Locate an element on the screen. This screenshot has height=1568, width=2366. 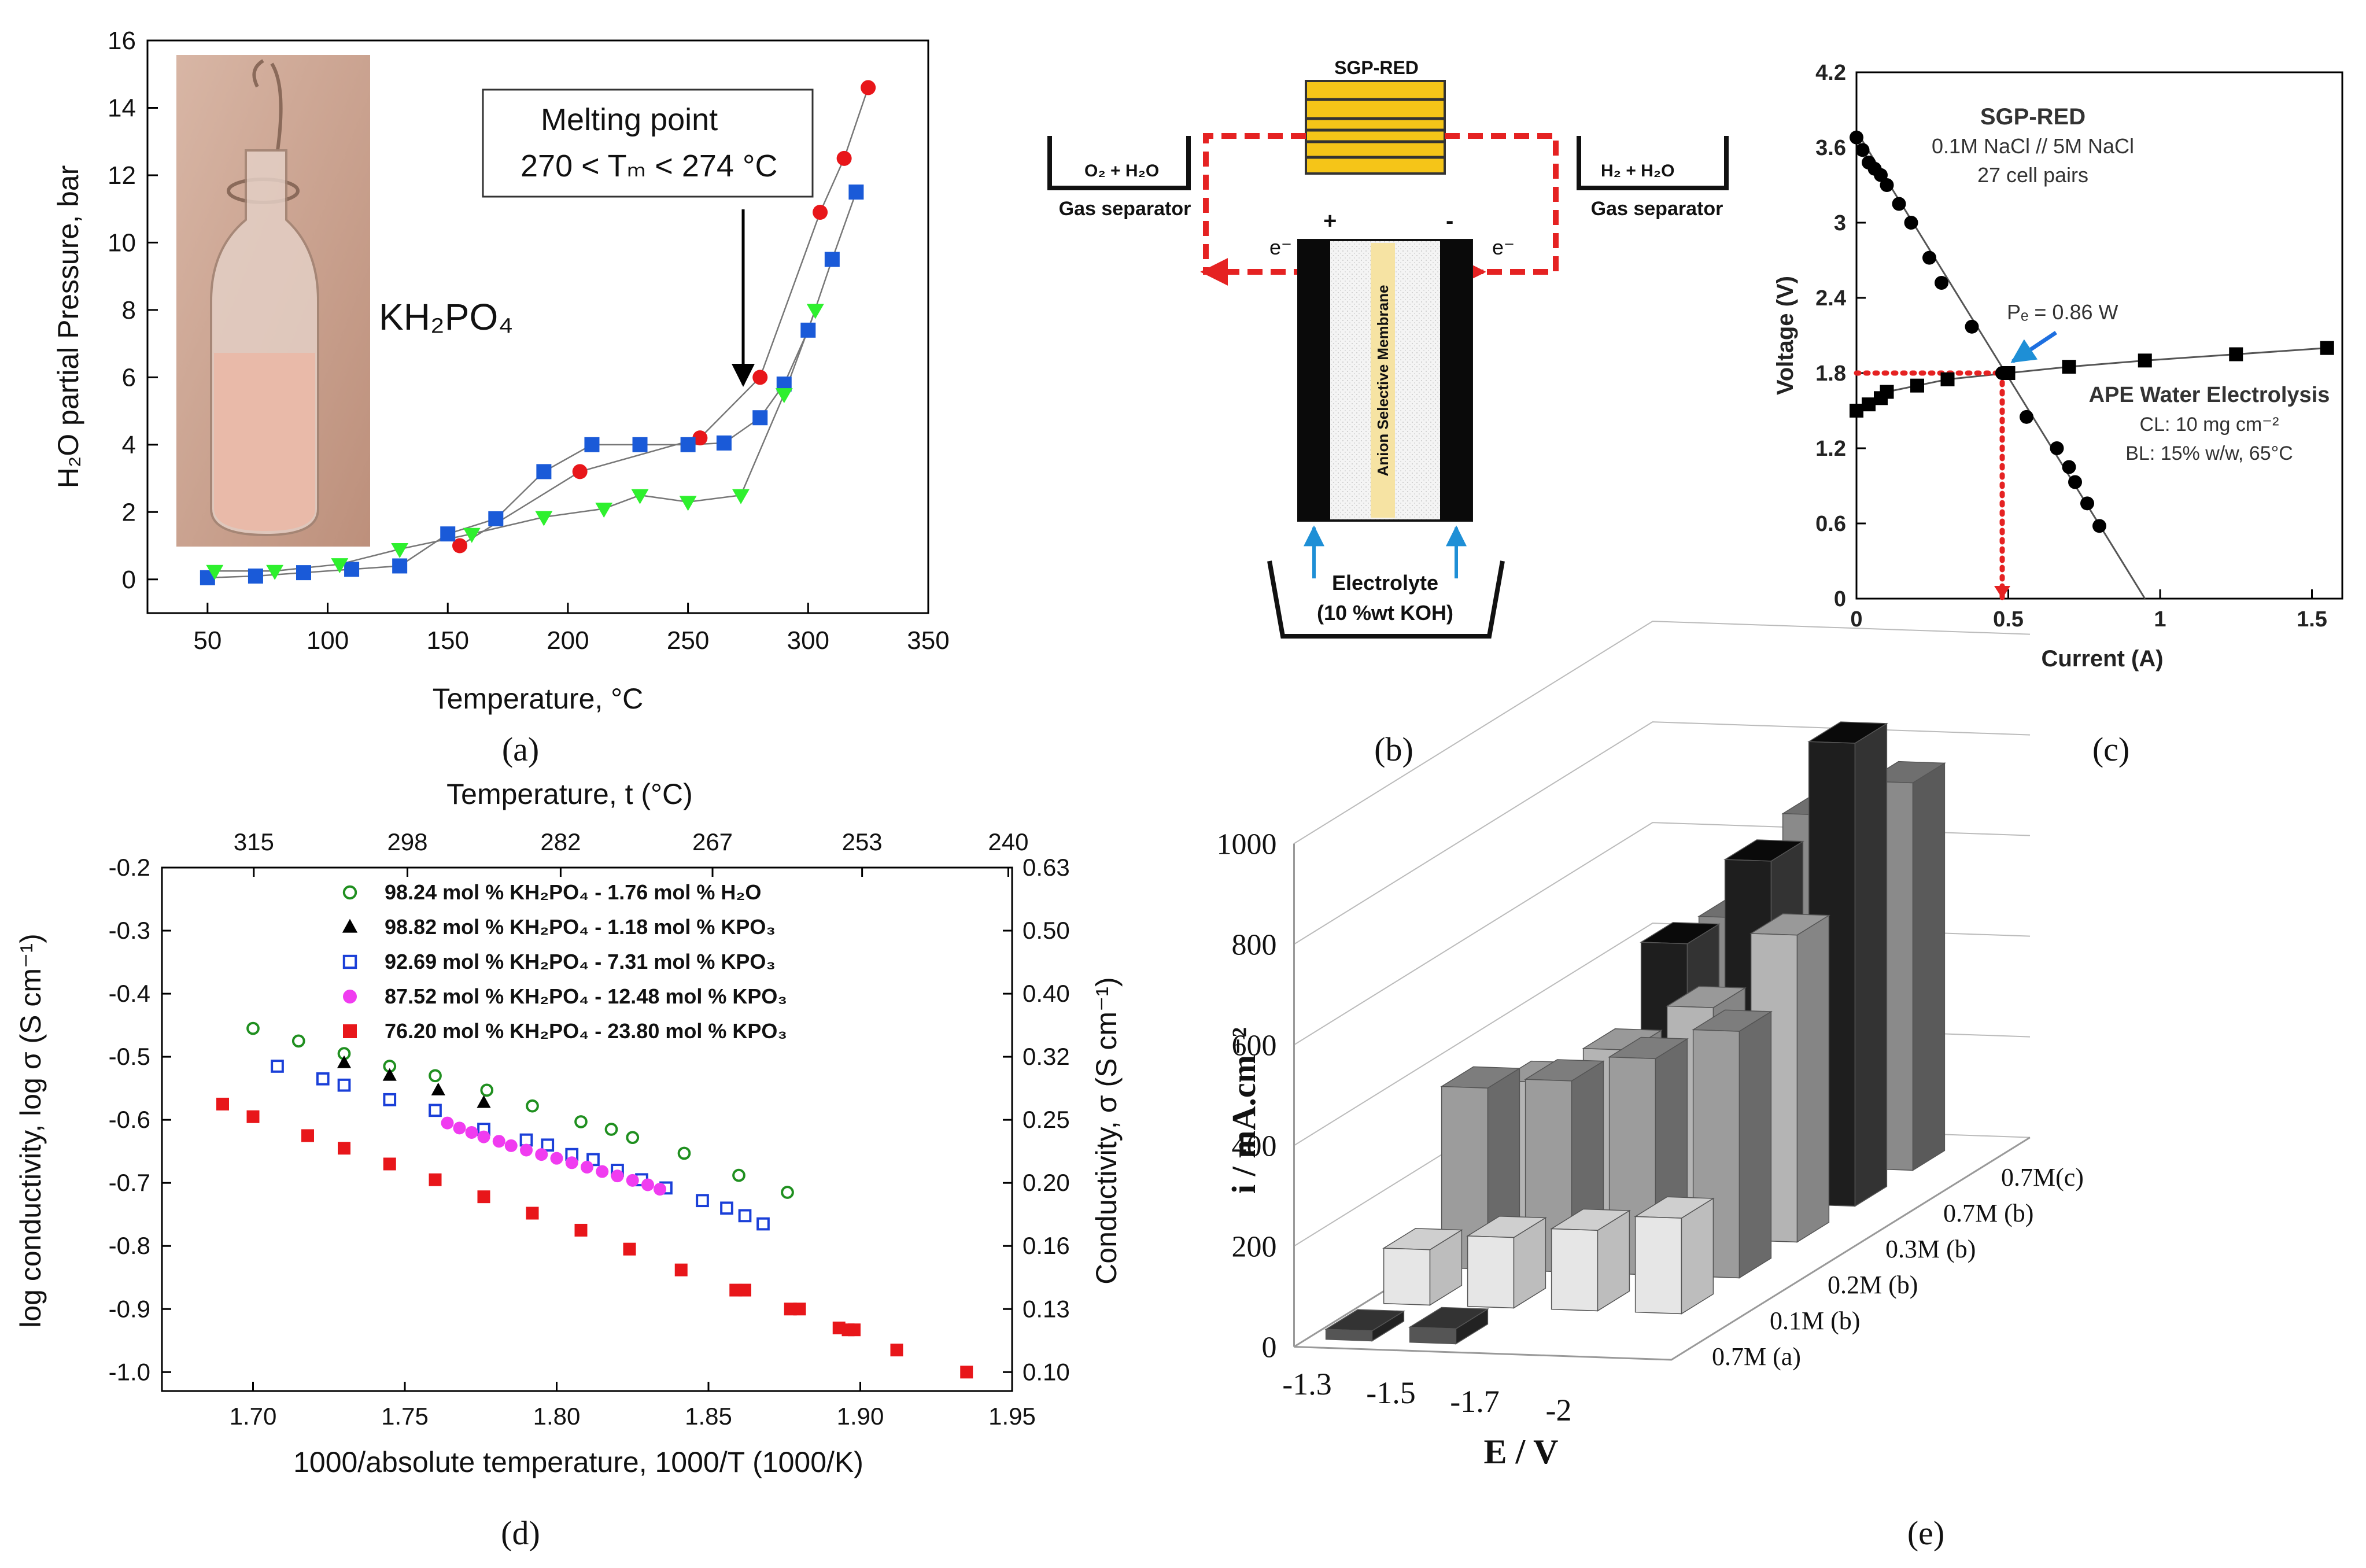
x-tick-label: 1.95 is located at coordinates (1012, 1416).